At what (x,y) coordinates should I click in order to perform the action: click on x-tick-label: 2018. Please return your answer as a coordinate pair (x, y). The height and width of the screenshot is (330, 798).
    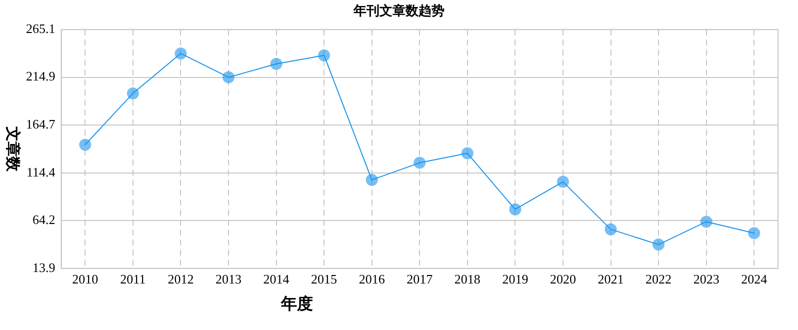
    Looking at the image, I should click on (467, 279).